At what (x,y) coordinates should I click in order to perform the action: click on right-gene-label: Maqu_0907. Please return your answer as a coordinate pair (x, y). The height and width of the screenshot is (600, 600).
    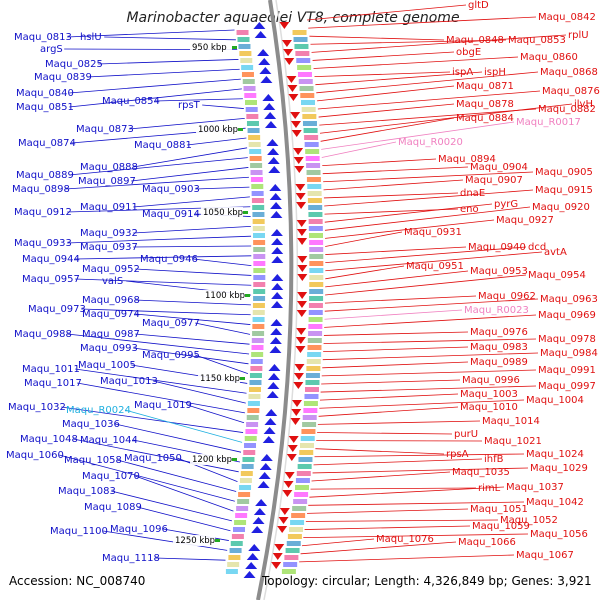
    Looking at the image, I should click on (494, 180).